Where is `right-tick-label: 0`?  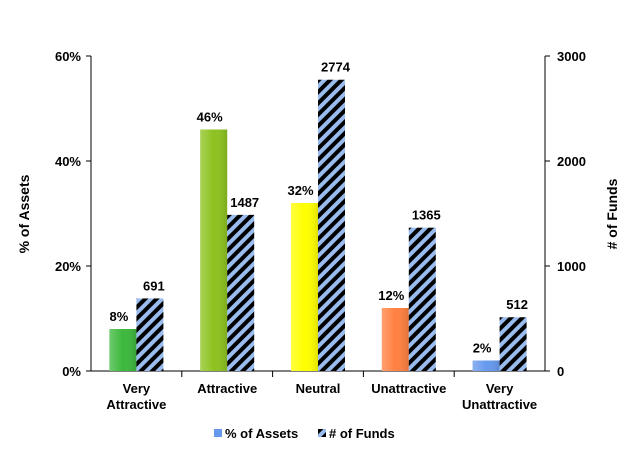 right-tick-label: 0 is located at coordinates (560, 371).